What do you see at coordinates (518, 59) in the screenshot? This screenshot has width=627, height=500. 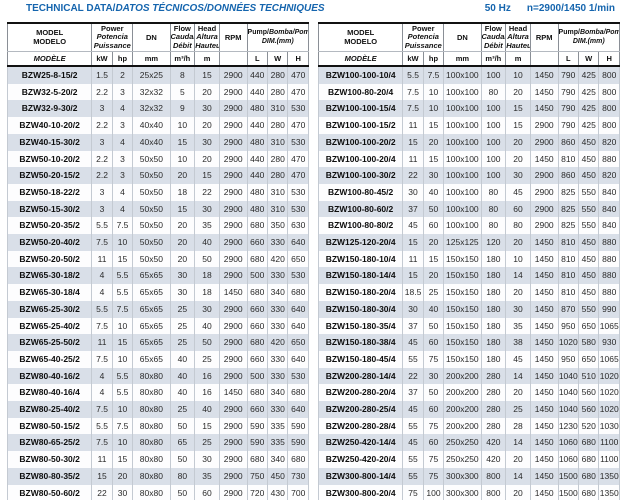 I see `unit-head: m` at bounding box center [518, 59].